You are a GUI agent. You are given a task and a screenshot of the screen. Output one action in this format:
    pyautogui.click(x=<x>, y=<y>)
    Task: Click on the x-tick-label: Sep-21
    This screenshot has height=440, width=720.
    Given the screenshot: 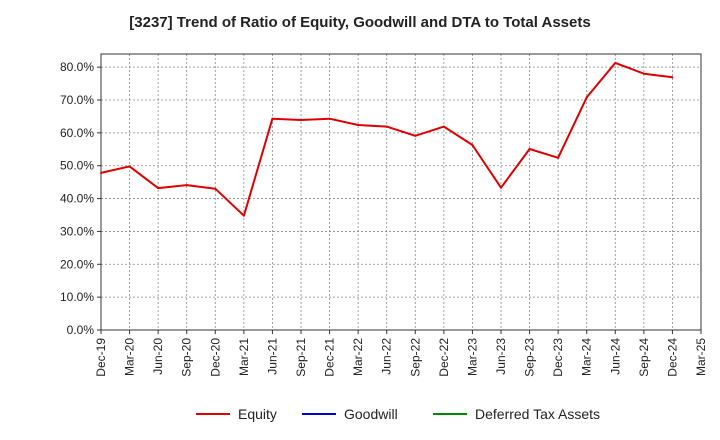 What is the action you would take?
    pyautogui.click(x=301, y=357)
    